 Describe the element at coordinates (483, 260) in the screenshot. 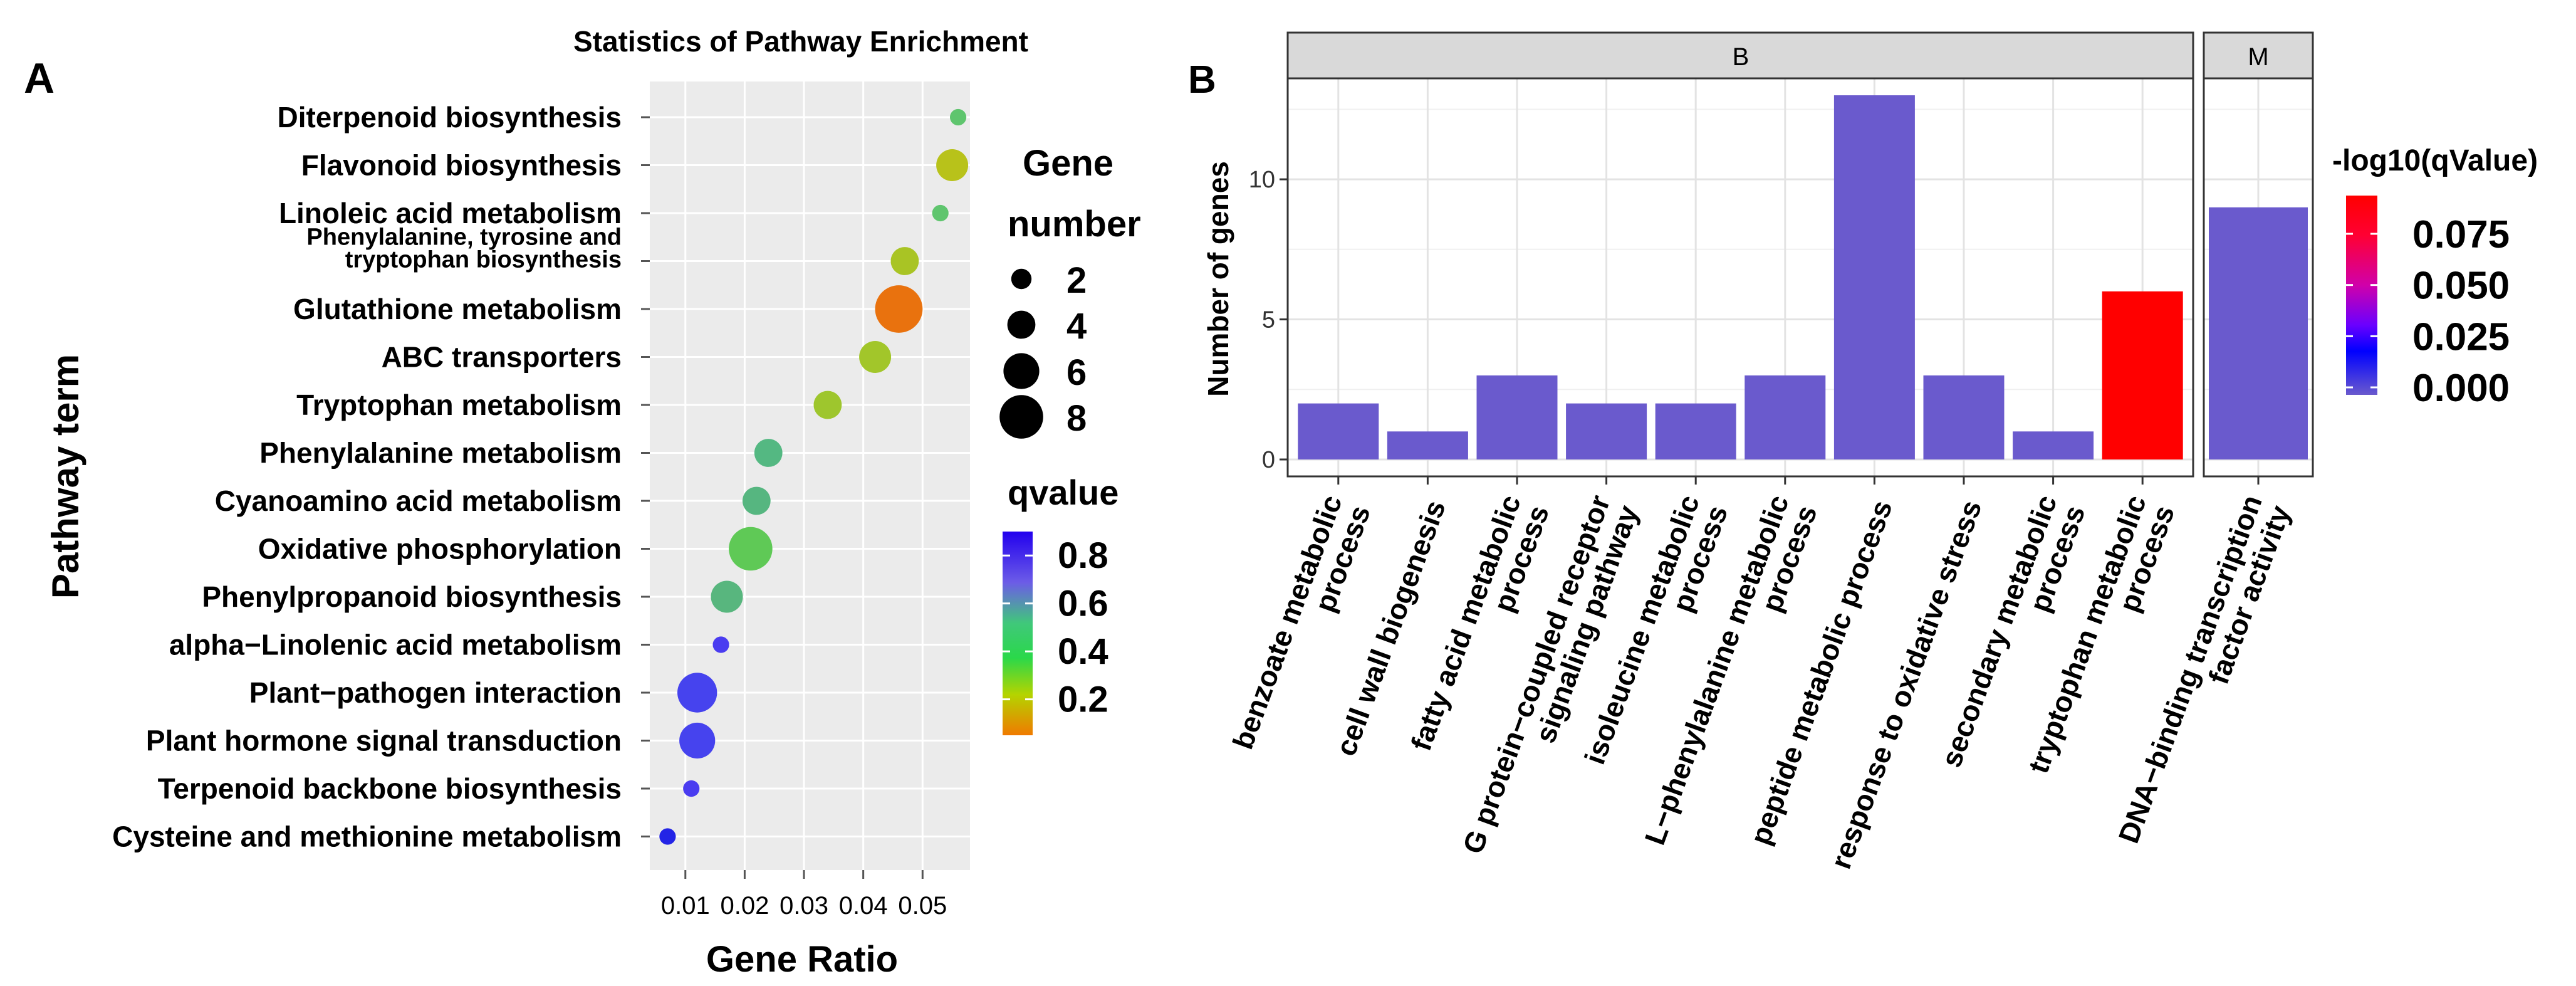

I see `a-pathway-label-line2: tryptophan biosynthesis` at that location.